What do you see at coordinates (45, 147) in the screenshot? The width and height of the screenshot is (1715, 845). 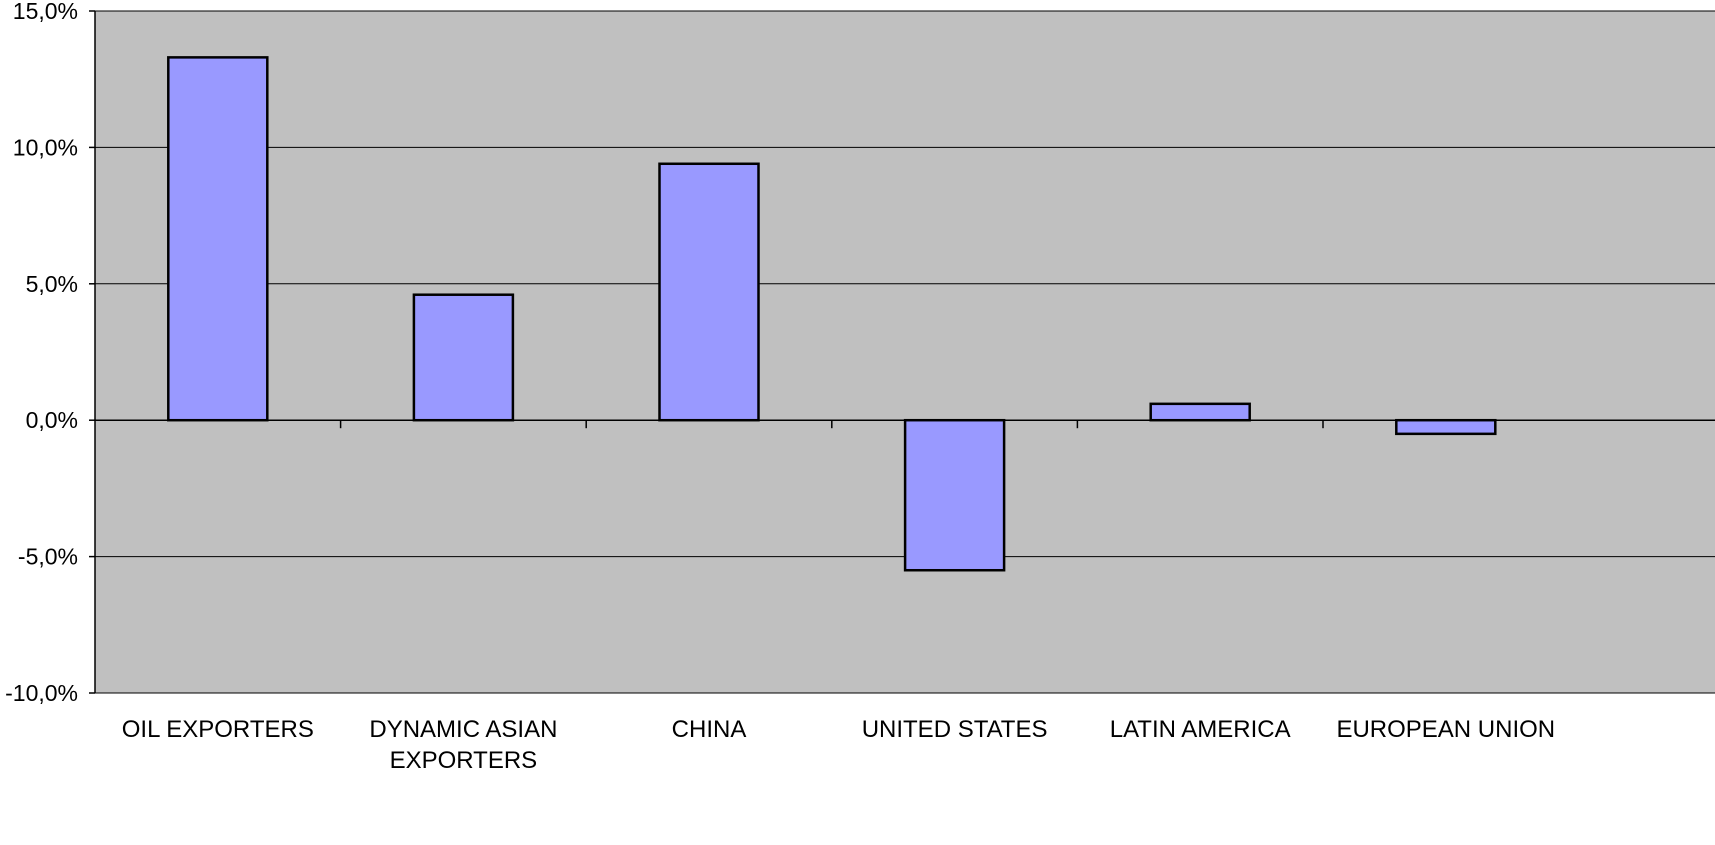 I see `y-tick-label: 10,0%` at bounding box center [45, 147].